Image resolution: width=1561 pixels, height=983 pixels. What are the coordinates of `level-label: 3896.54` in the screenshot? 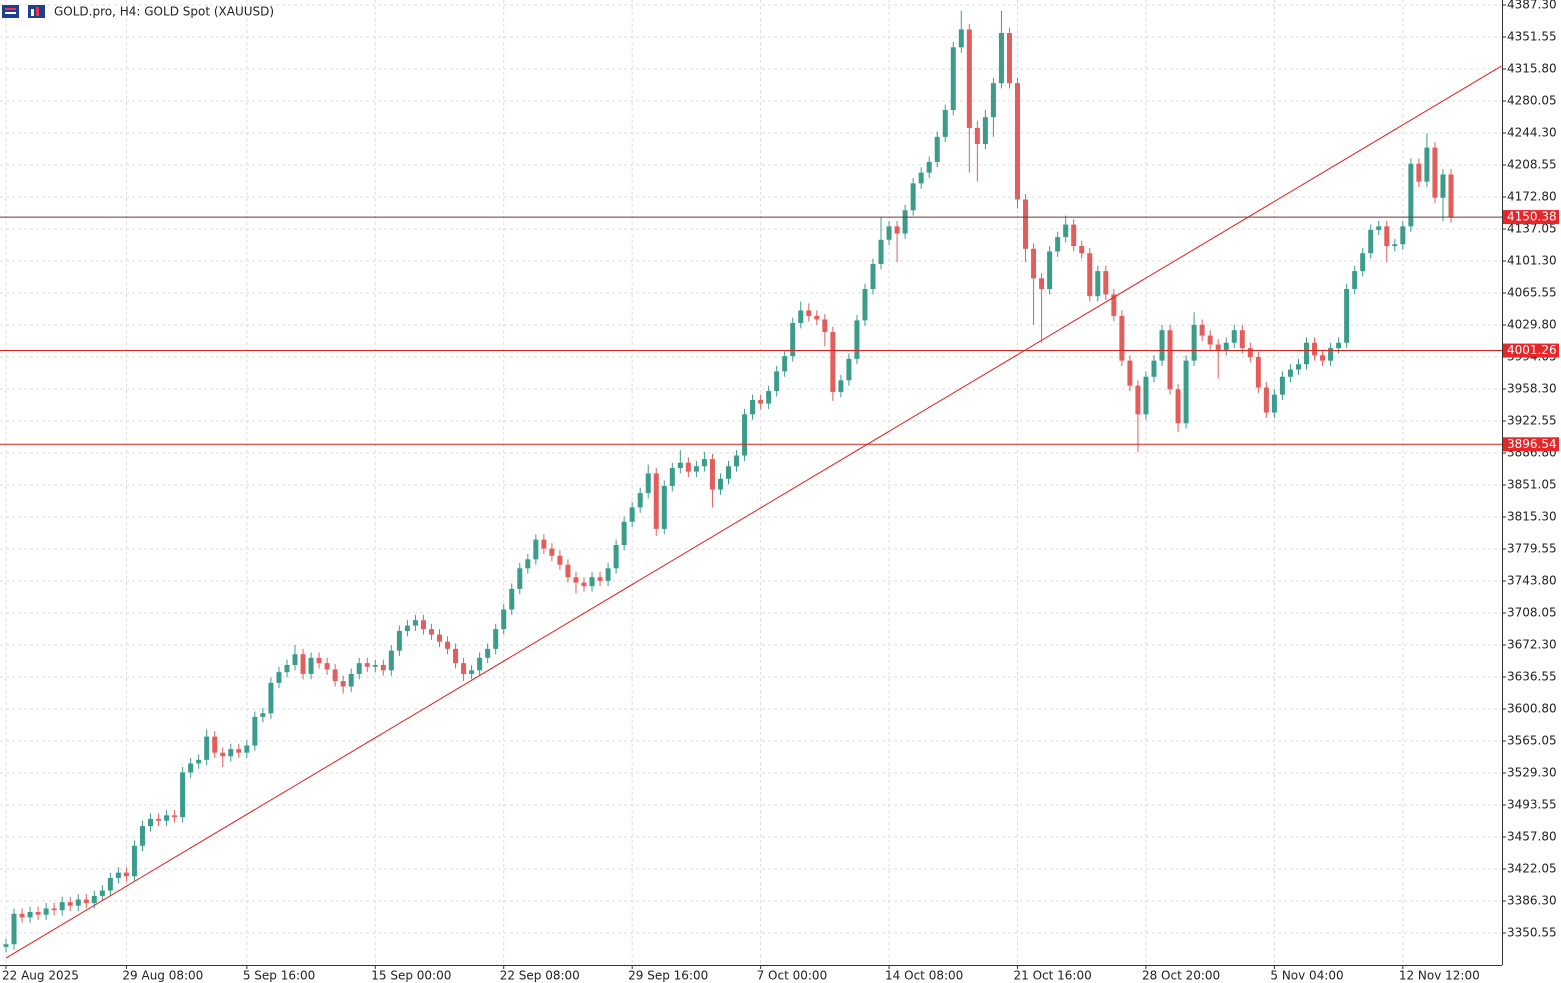 It's located at (1532, 444).